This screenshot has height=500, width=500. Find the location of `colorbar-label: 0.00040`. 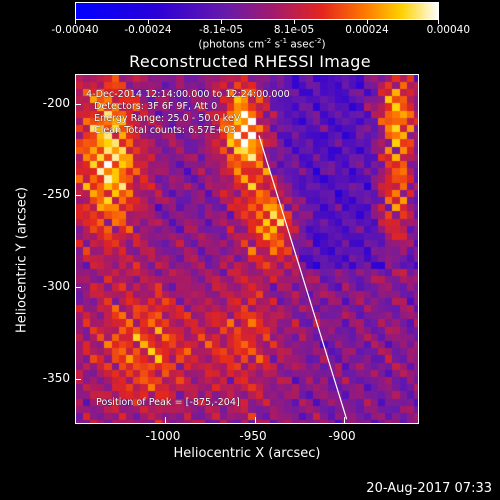

colorbar-label: 0.00040 is located at coordinates (448, 30).